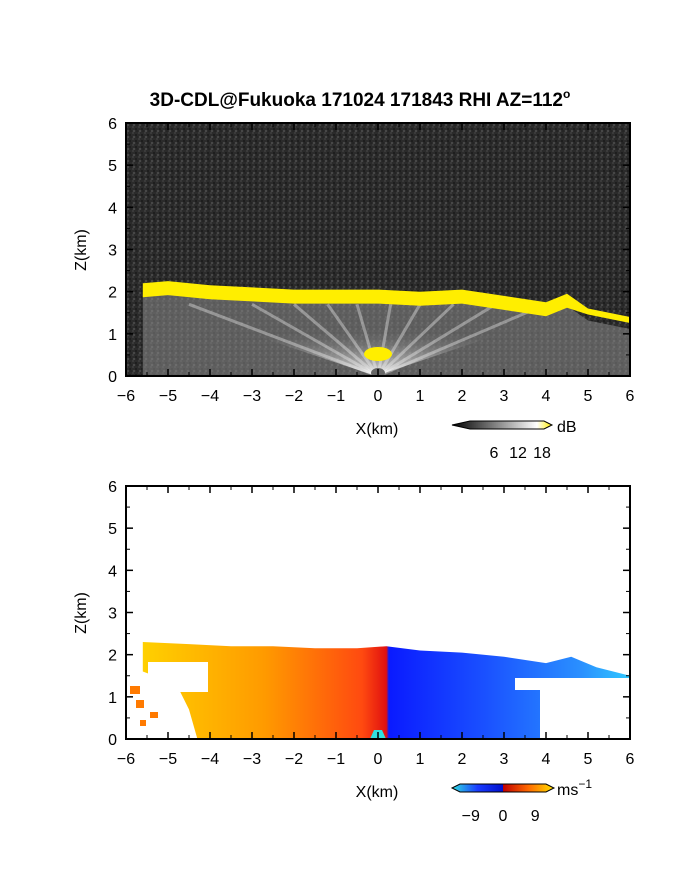 The image size is (680, 880). I want to click on backscatter-xtick-label: 1, so click(420, 396).